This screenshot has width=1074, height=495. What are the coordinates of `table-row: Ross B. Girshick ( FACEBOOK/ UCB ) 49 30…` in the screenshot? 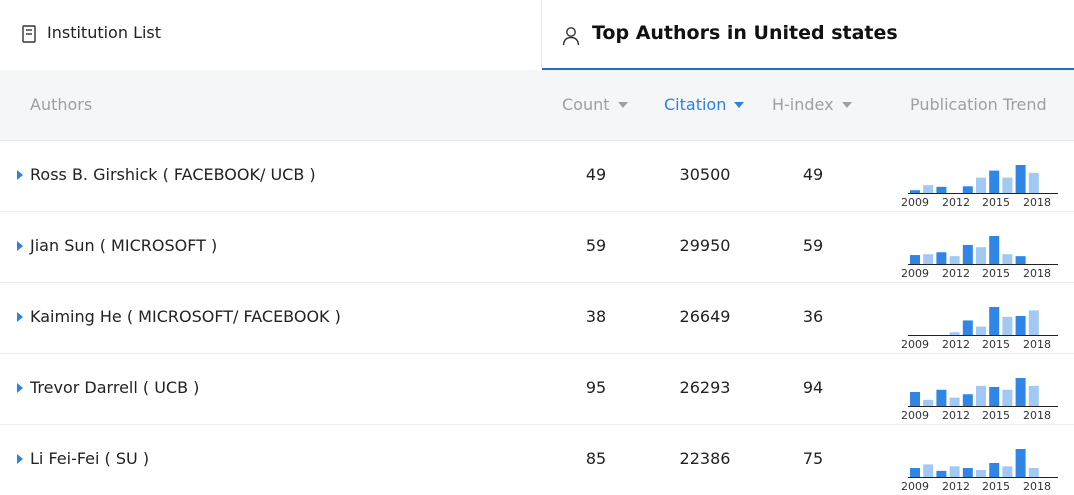 It's located at (537, 176).